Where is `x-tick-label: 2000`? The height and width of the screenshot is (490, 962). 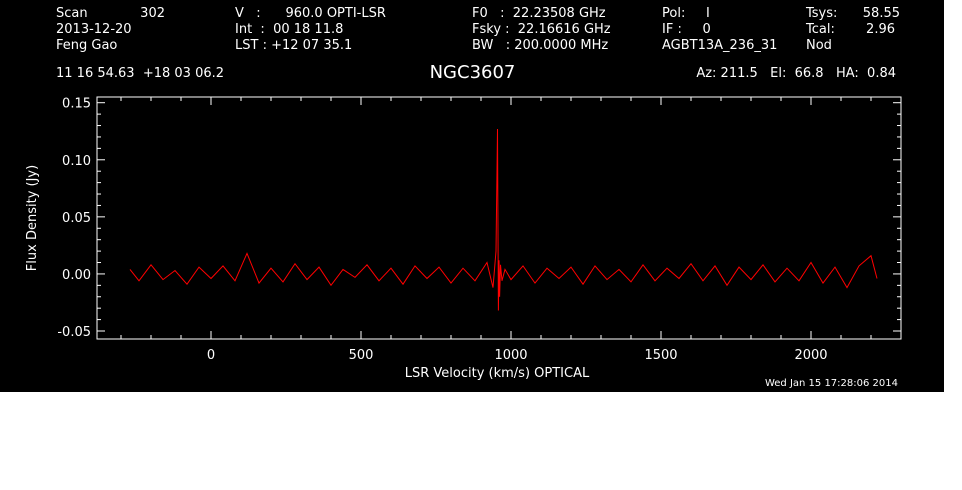
x-tick-label: 2000 is located at coordinates (810, 355).